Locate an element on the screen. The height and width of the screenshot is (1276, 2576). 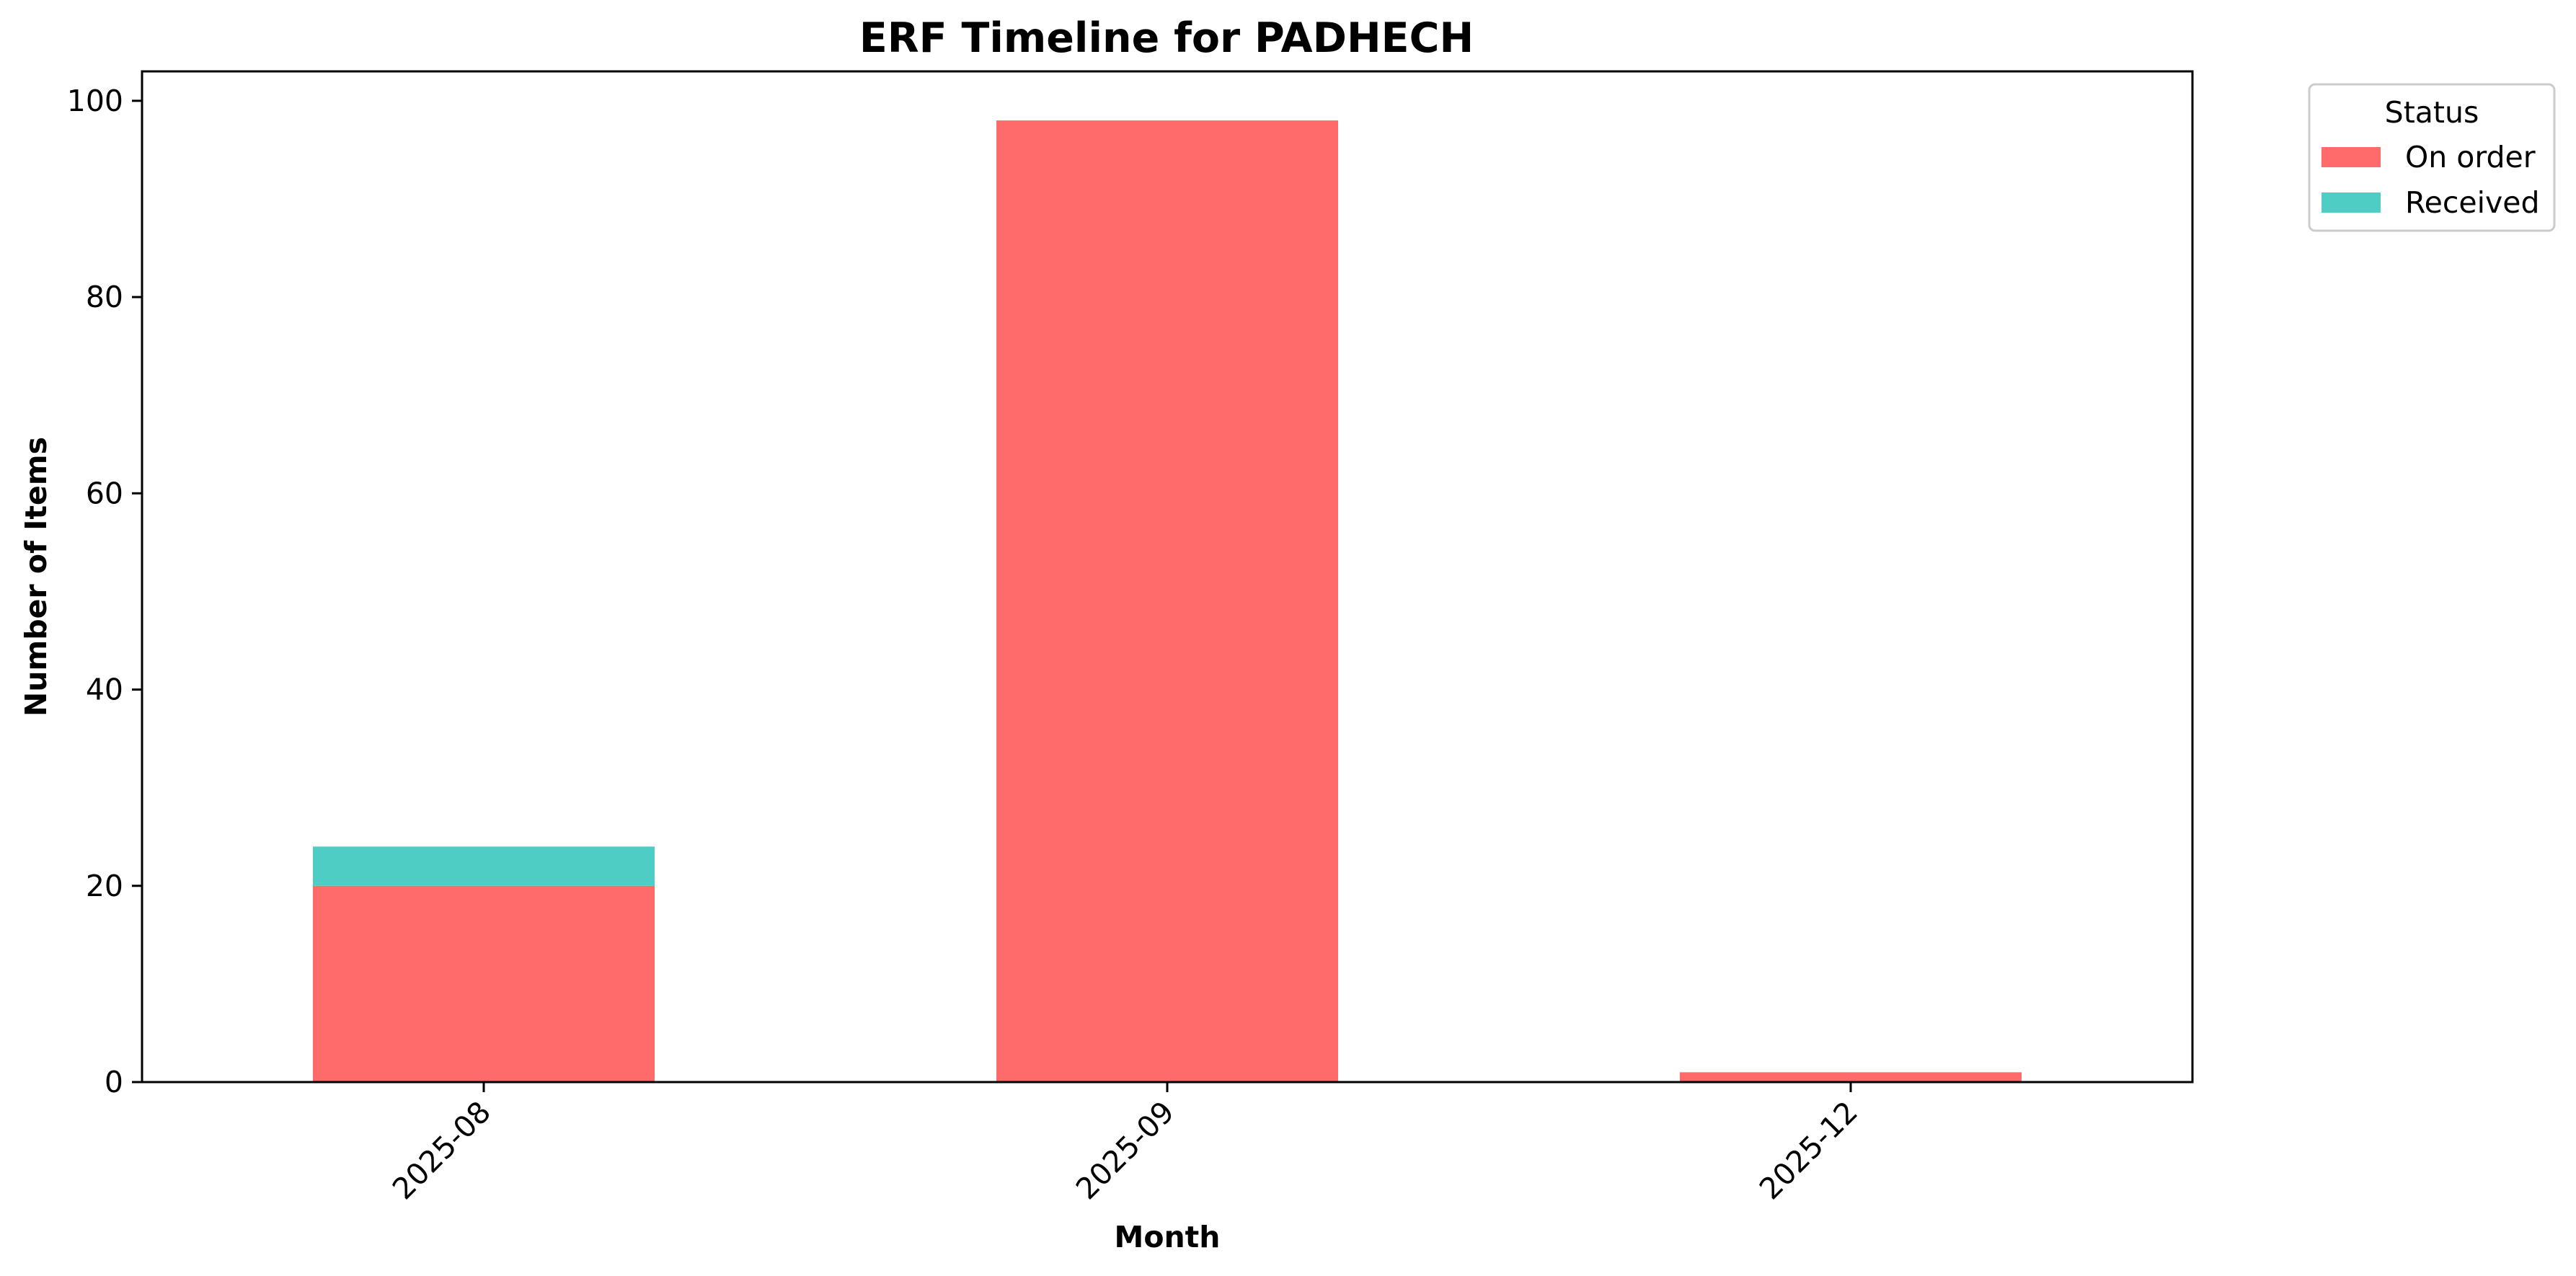
x-axis: 2025-08 2025-09 2025-12 is located at coordinates (1125, 1144).